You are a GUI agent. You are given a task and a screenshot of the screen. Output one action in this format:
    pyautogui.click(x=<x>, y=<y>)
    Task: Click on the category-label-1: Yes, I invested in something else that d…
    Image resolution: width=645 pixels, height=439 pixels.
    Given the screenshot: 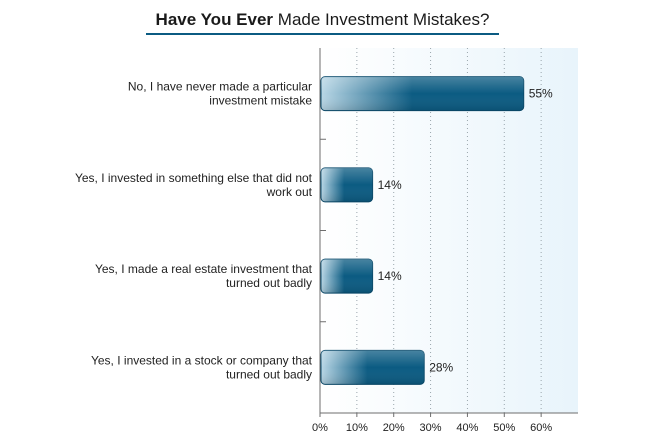 What is the action you would take?
    pyautogui.click(x=194, y=185)
    